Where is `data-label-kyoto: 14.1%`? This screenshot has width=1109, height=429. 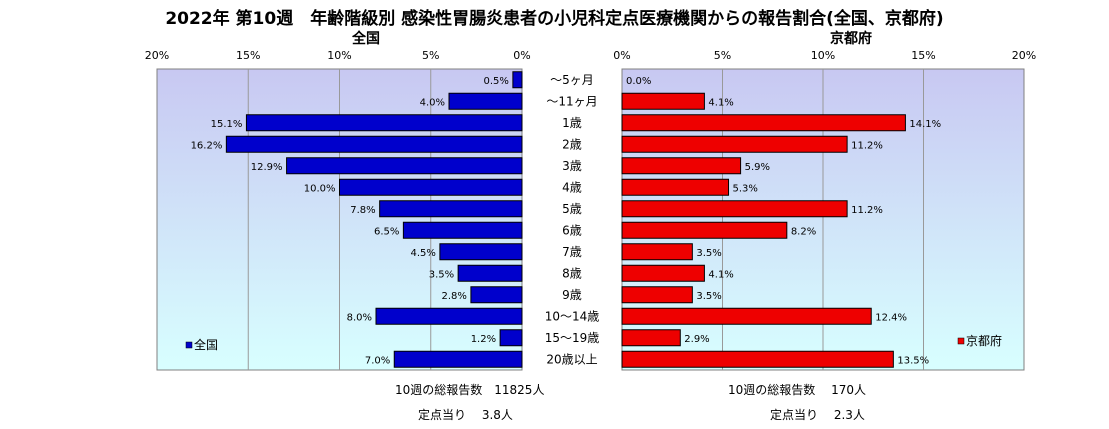
data-label-kyoto: 14.1% is located at coordinates (925, 124).